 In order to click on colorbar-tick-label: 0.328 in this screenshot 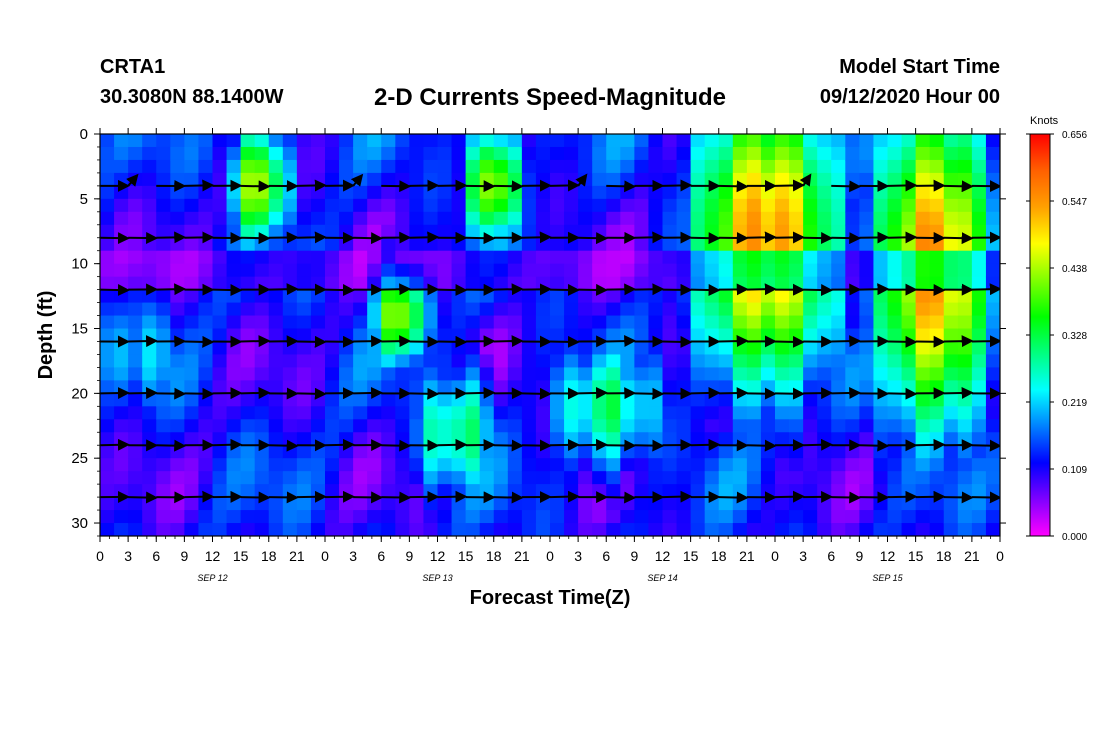, I will do `click(1074, 336)`.